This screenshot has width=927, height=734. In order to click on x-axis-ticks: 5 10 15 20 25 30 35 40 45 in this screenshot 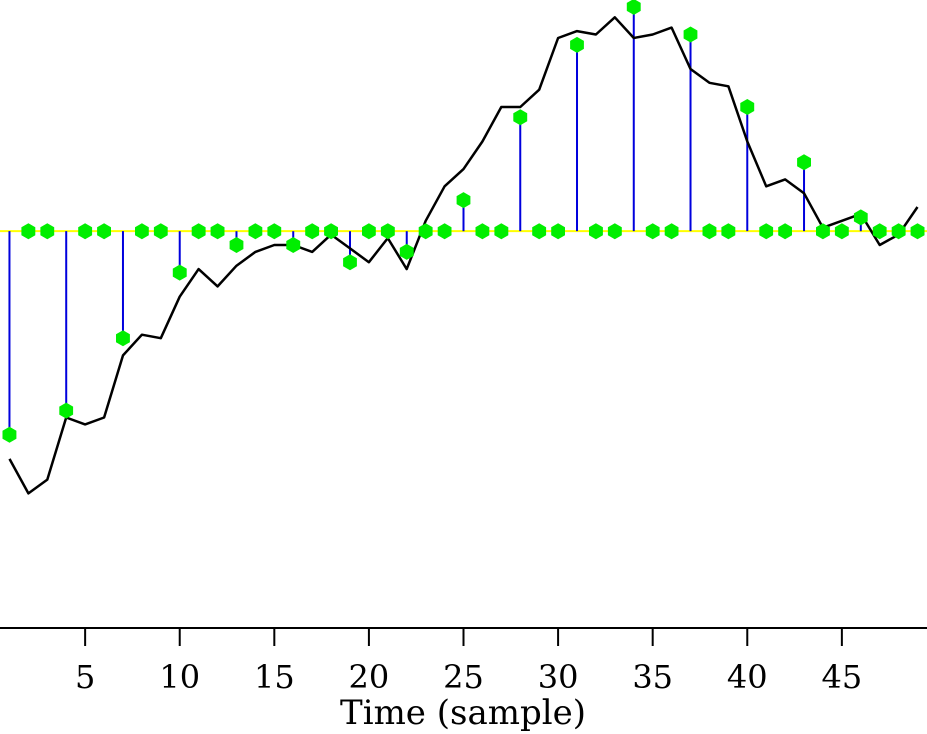, I will do `click(468, 662)`.